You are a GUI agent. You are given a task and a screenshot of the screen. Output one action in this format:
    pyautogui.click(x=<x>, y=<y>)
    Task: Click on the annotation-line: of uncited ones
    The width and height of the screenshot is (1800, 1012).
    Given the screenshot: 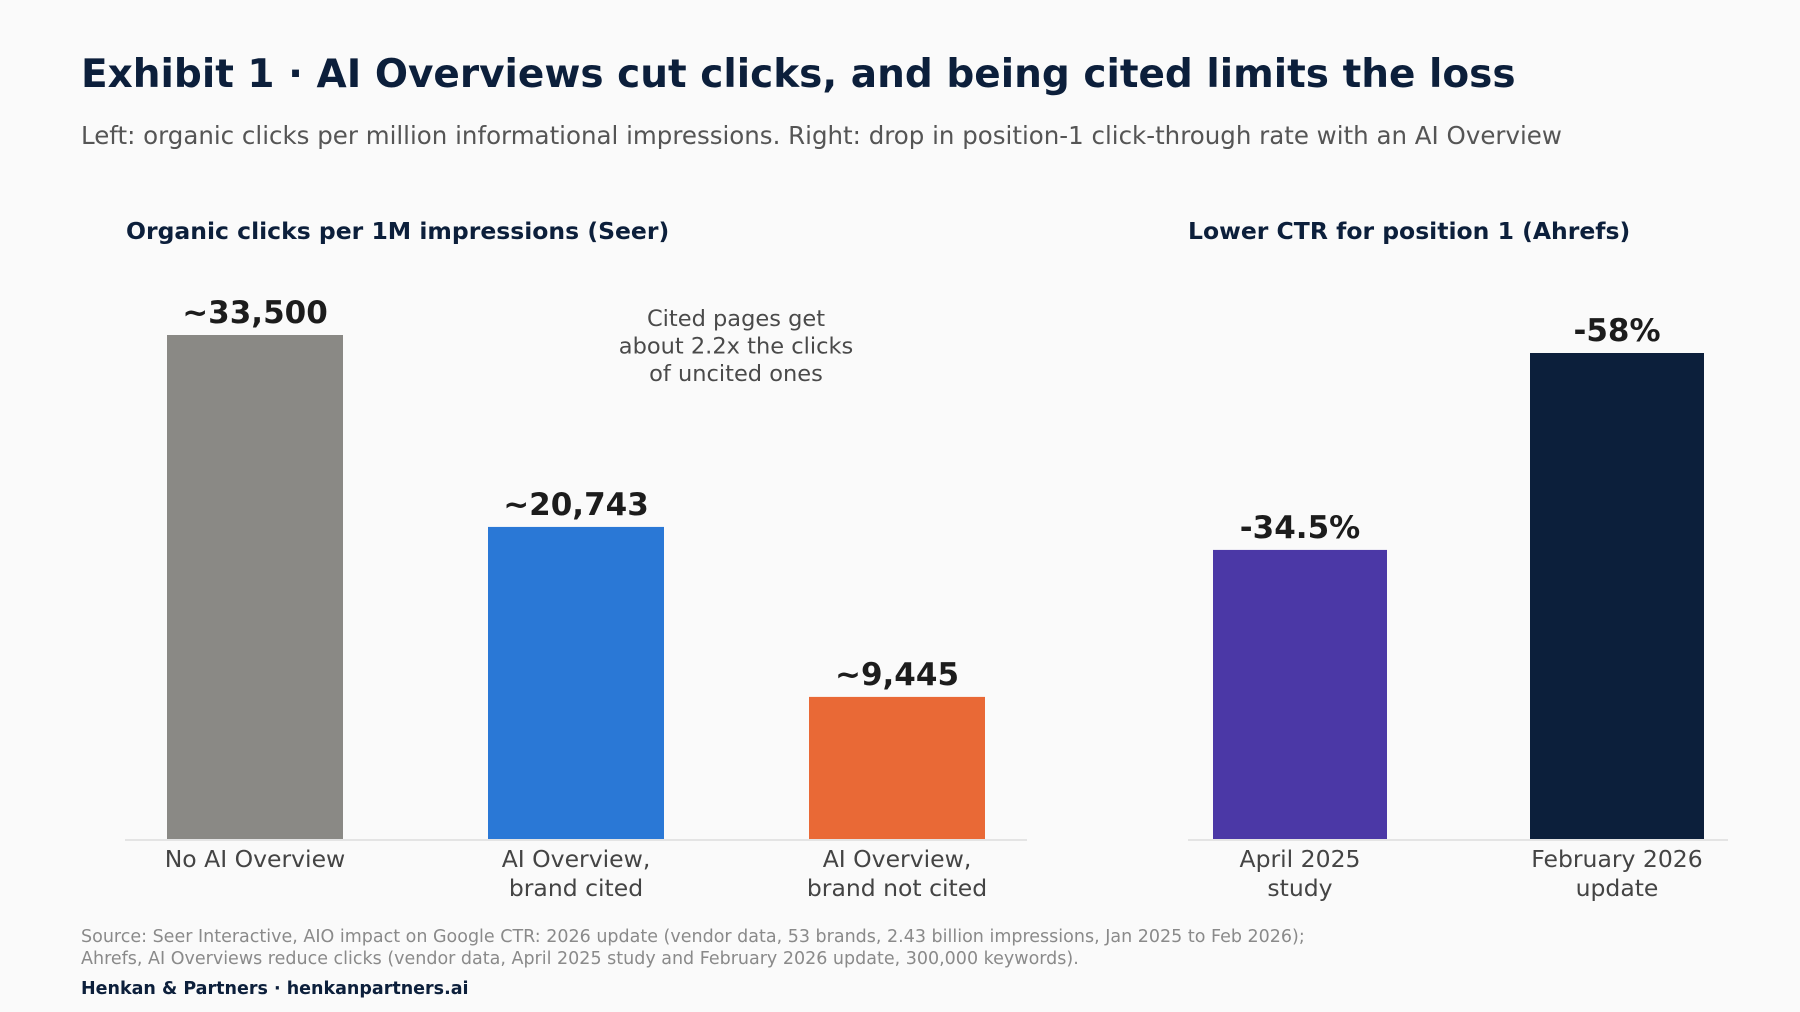 What is the action you would take?
    pyautogui.click(x=736, y=374)
    